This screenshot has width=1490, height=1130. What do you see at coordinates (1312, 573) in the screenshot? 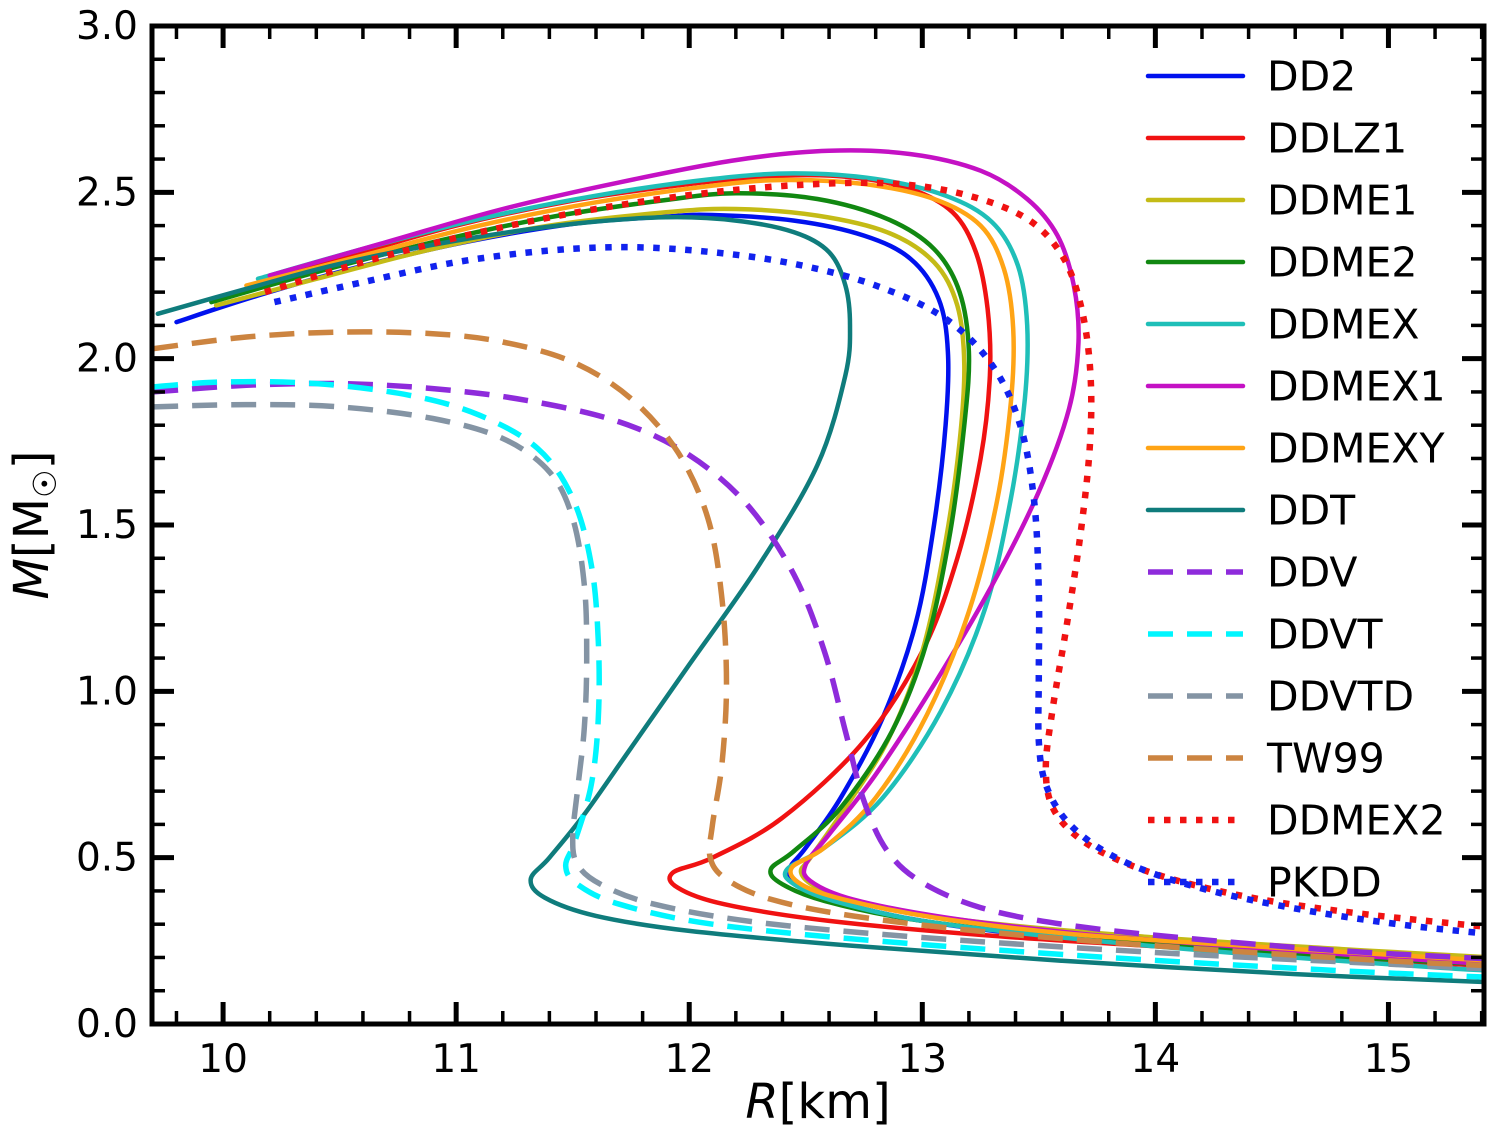
I see `legend-label-DDV: DDV` at bounding box center [1312, 573].